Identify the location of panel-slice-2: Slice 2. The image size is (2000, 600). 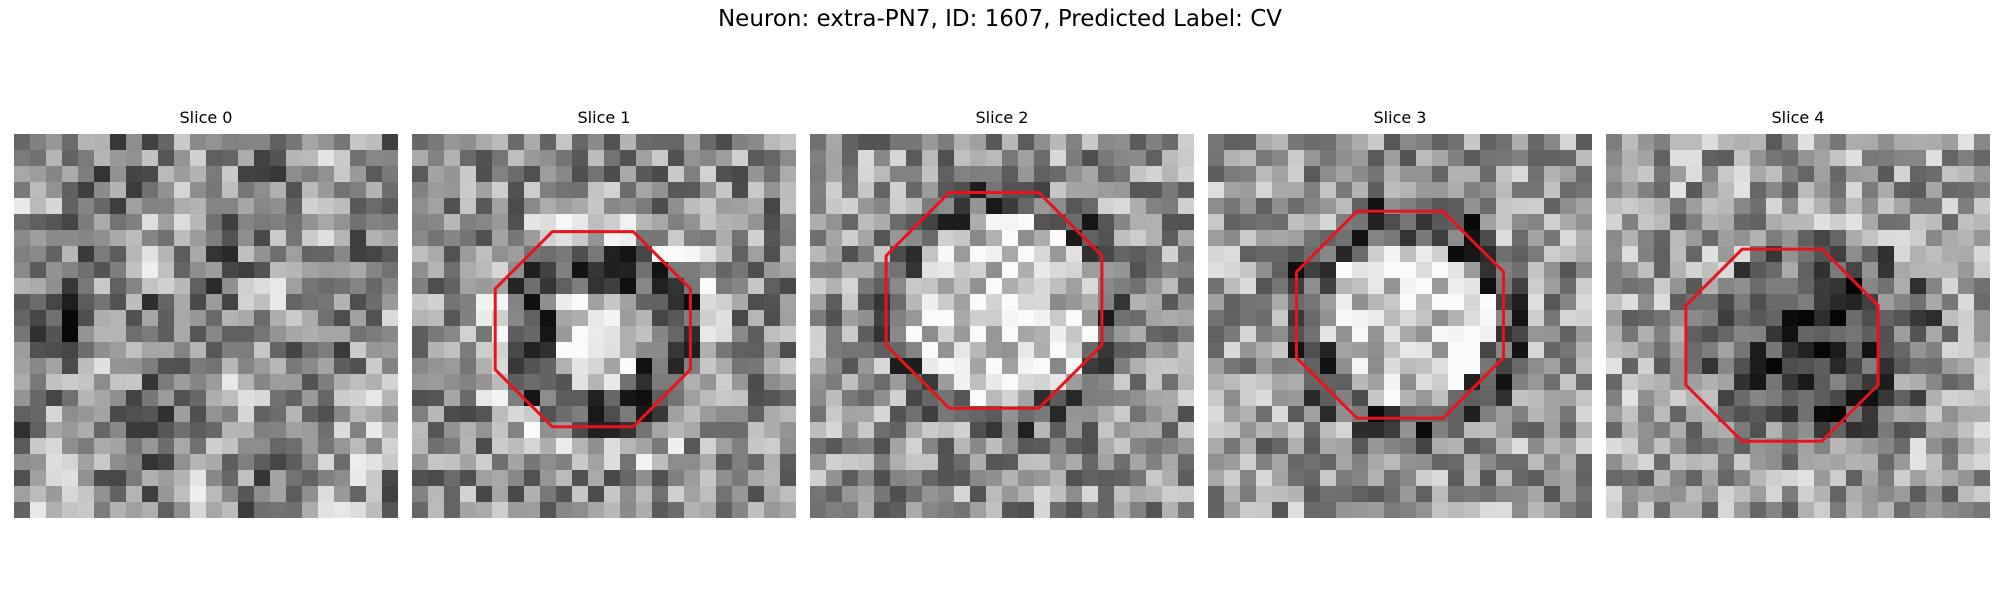
(1002, 314).